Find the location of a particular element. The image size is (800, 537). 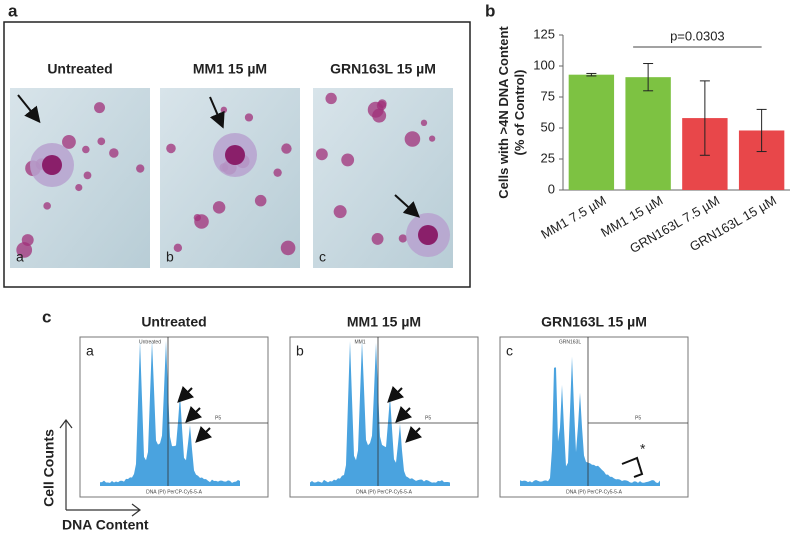

image-letter: b is located at coordinates (170, 257).